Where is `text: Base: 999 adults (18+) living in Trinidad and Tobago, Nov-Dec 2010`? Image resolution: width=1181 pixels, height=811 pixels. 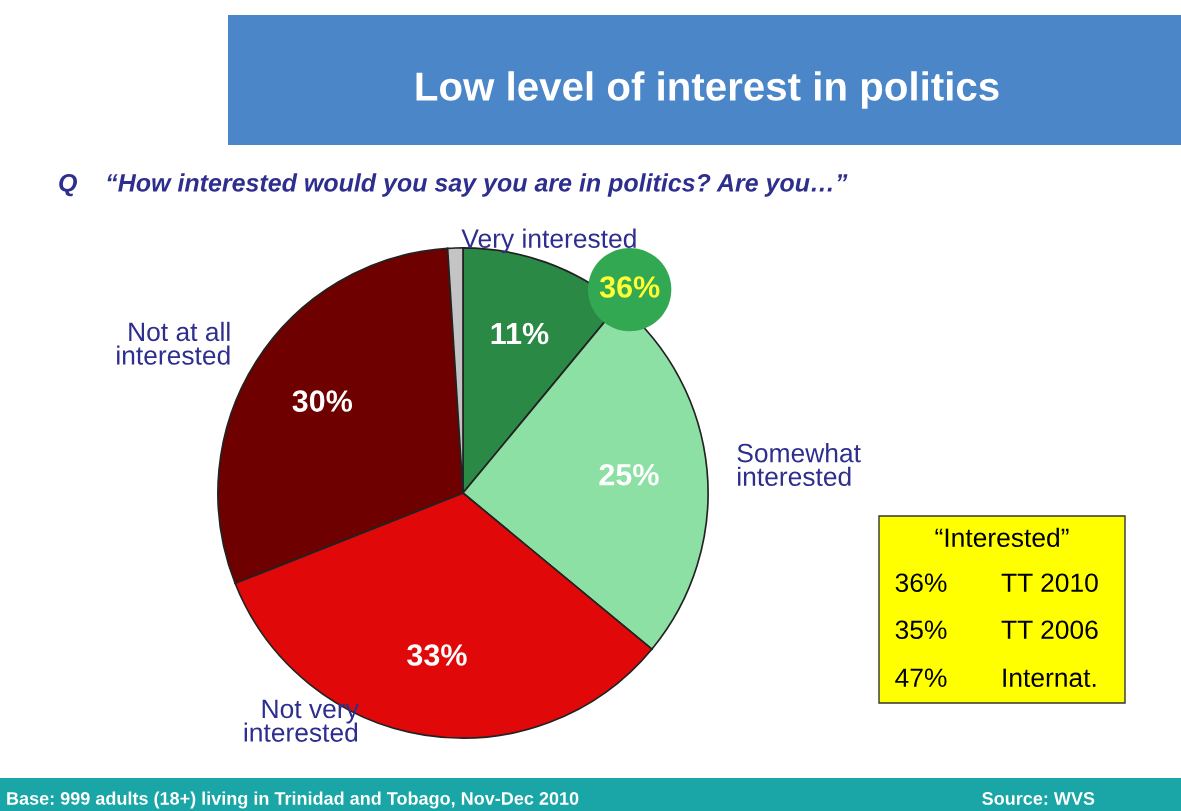
text: Base: 999 adults (18+) living in Trinidad and Tobago, Nov-Dec 2010 is located at coordinates (293, 800).